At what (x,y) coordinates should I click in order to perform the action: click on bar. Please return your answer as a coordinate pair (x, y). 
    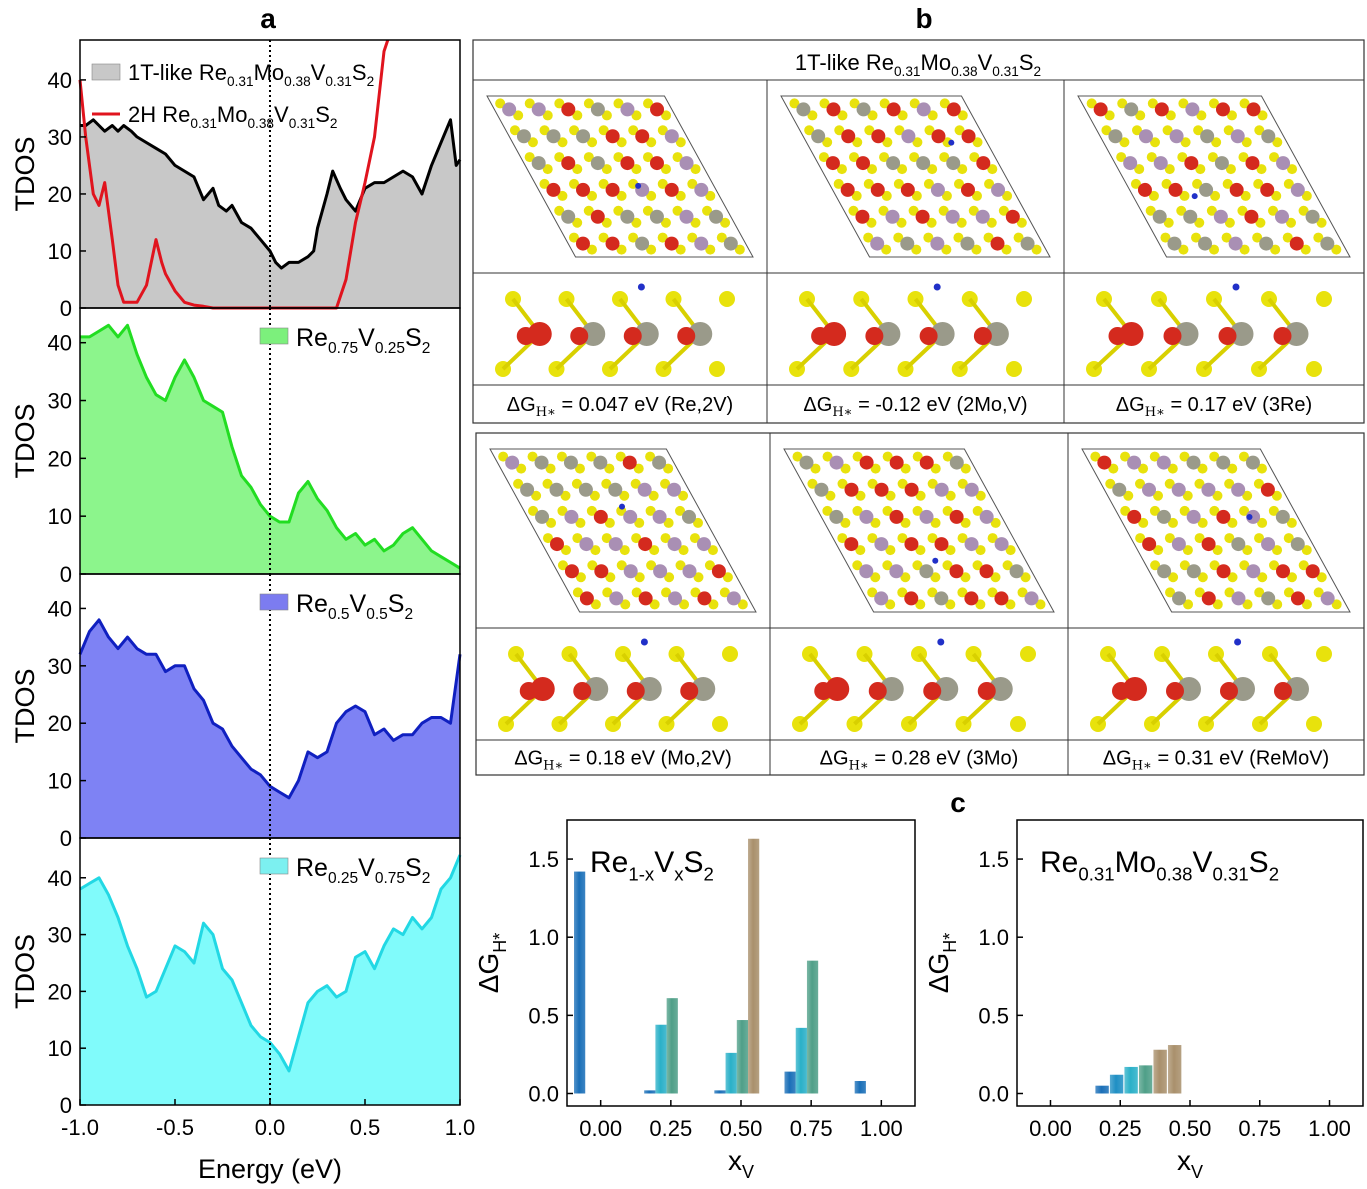
    Looking at the image, I should click on (1102, 1089).